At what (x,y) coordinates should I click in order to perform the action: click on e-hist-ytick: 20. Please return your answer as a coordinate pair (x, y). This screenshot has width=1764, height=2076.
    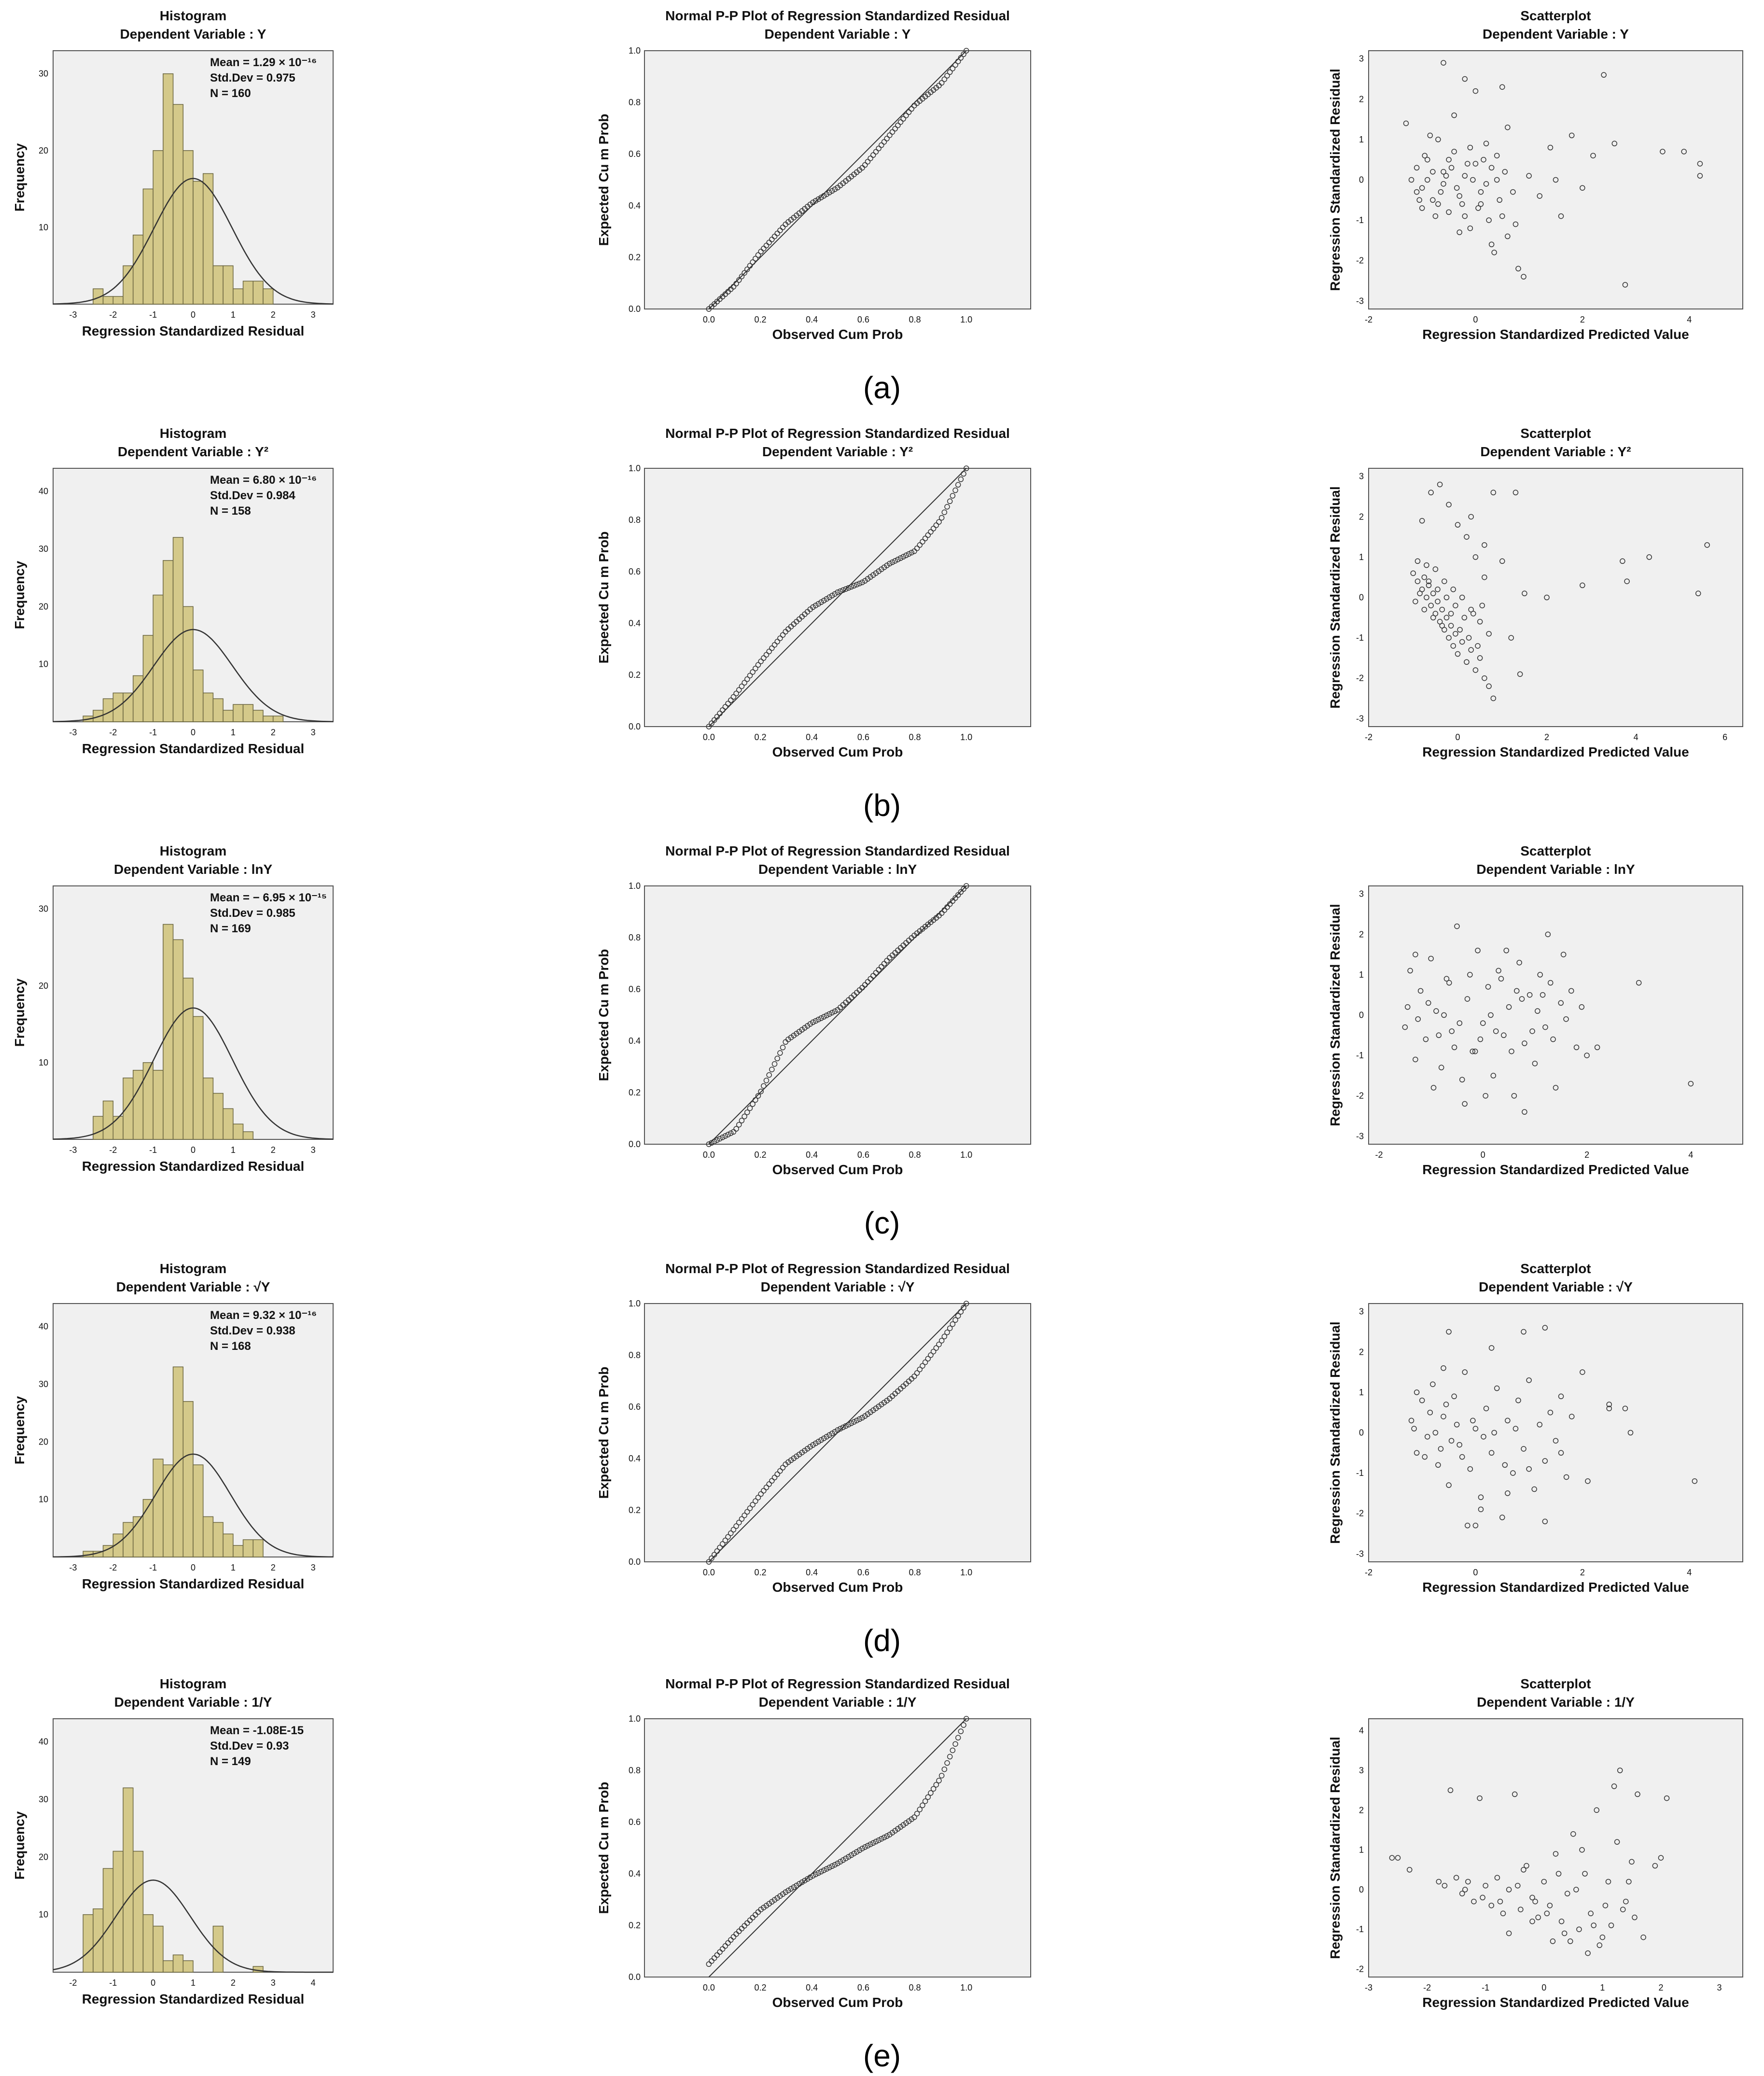
    Looking at the image, I should click on (44, 1857).